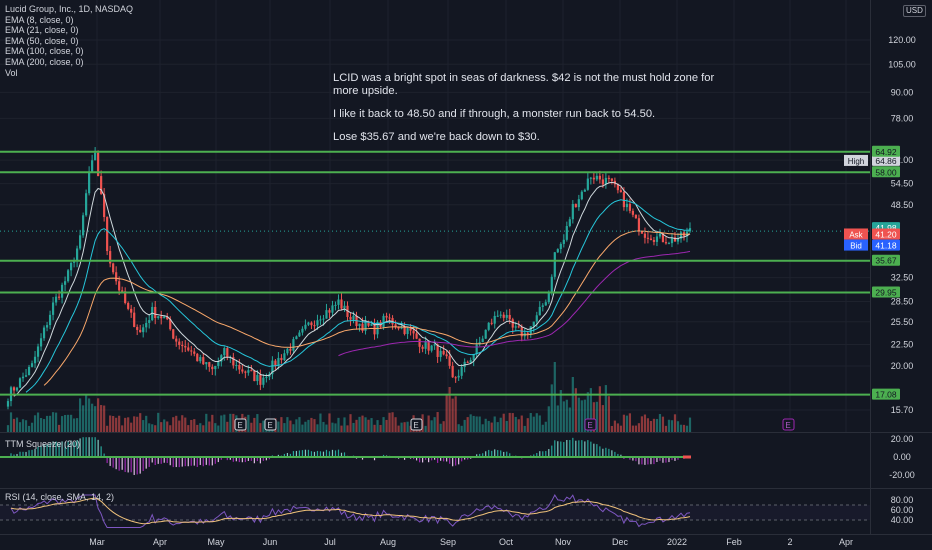 The height and width of the screenshot is (550, 932). What do you see at coordinates (42, 30) in the screenshot?
I see `legend-ema-21: EMA (21, close, 0)` at bounding box center [42, 30].